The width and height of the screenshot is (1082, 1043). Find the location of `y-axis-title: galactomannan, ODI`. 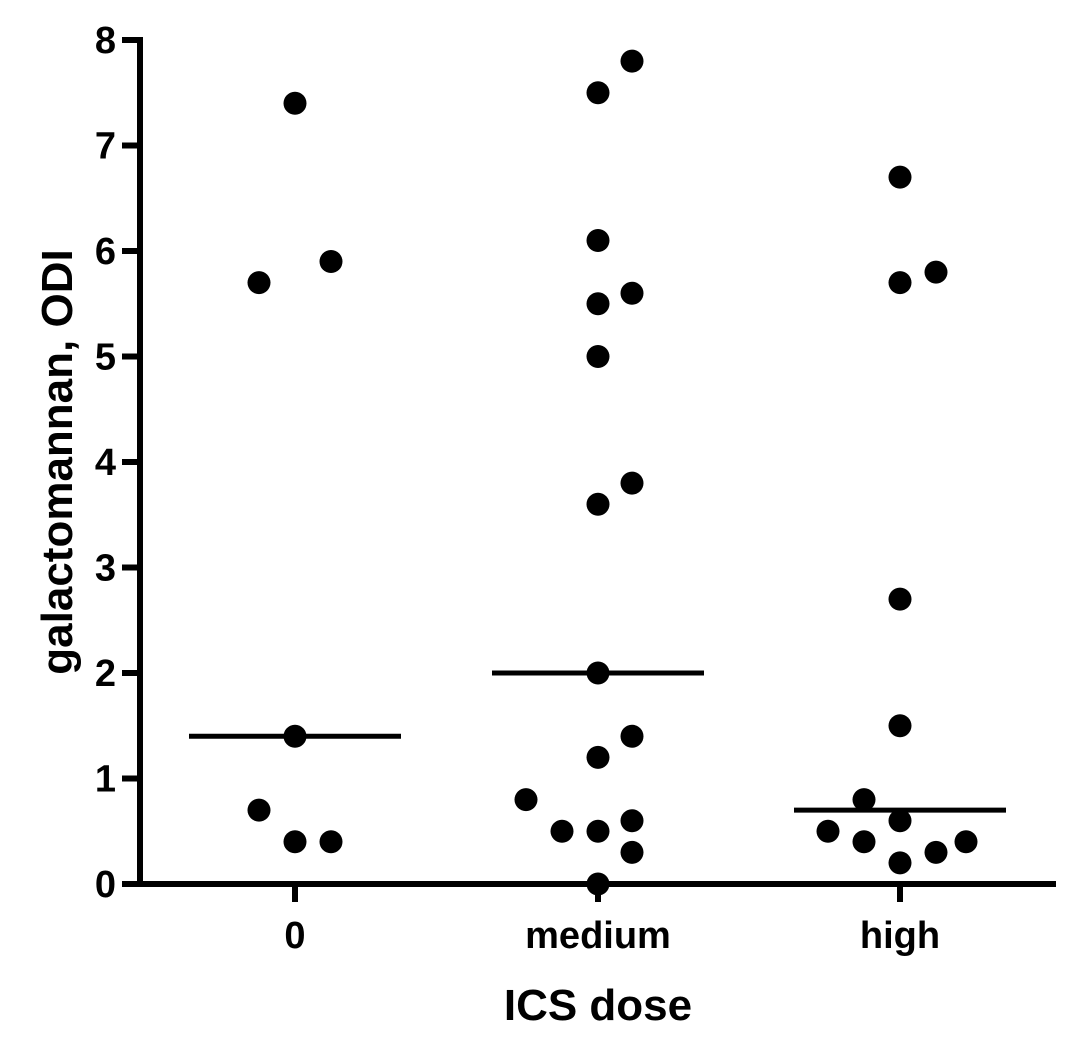

y-axis-title: galactomannan, ODI is located at coordinates (57, 461).